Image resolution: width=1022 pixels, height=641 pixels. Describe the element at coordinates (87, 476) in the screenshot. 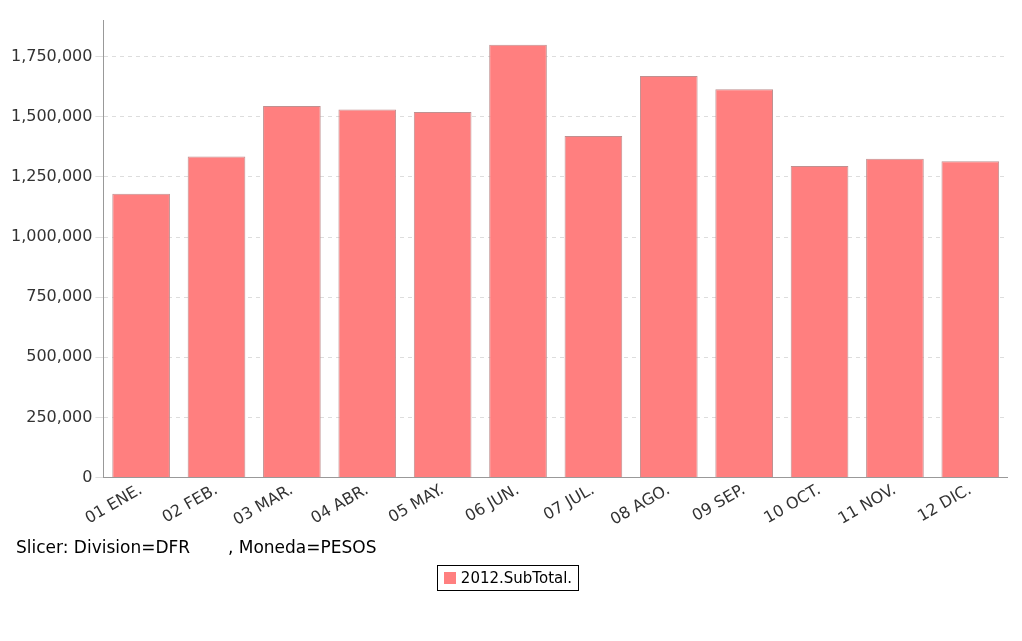

I see `y-tick-label: 0` at that location.